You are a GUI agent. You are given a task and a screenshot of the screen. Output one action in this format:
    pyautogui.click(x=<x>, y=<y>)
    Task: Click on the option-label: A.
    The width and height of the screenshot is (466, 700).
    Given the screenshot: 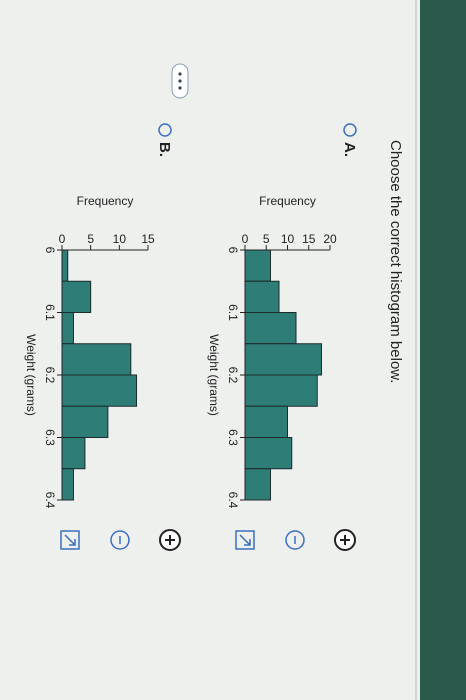 What is the action you would take?
    pyautogui.click(x=349, y=149)
    